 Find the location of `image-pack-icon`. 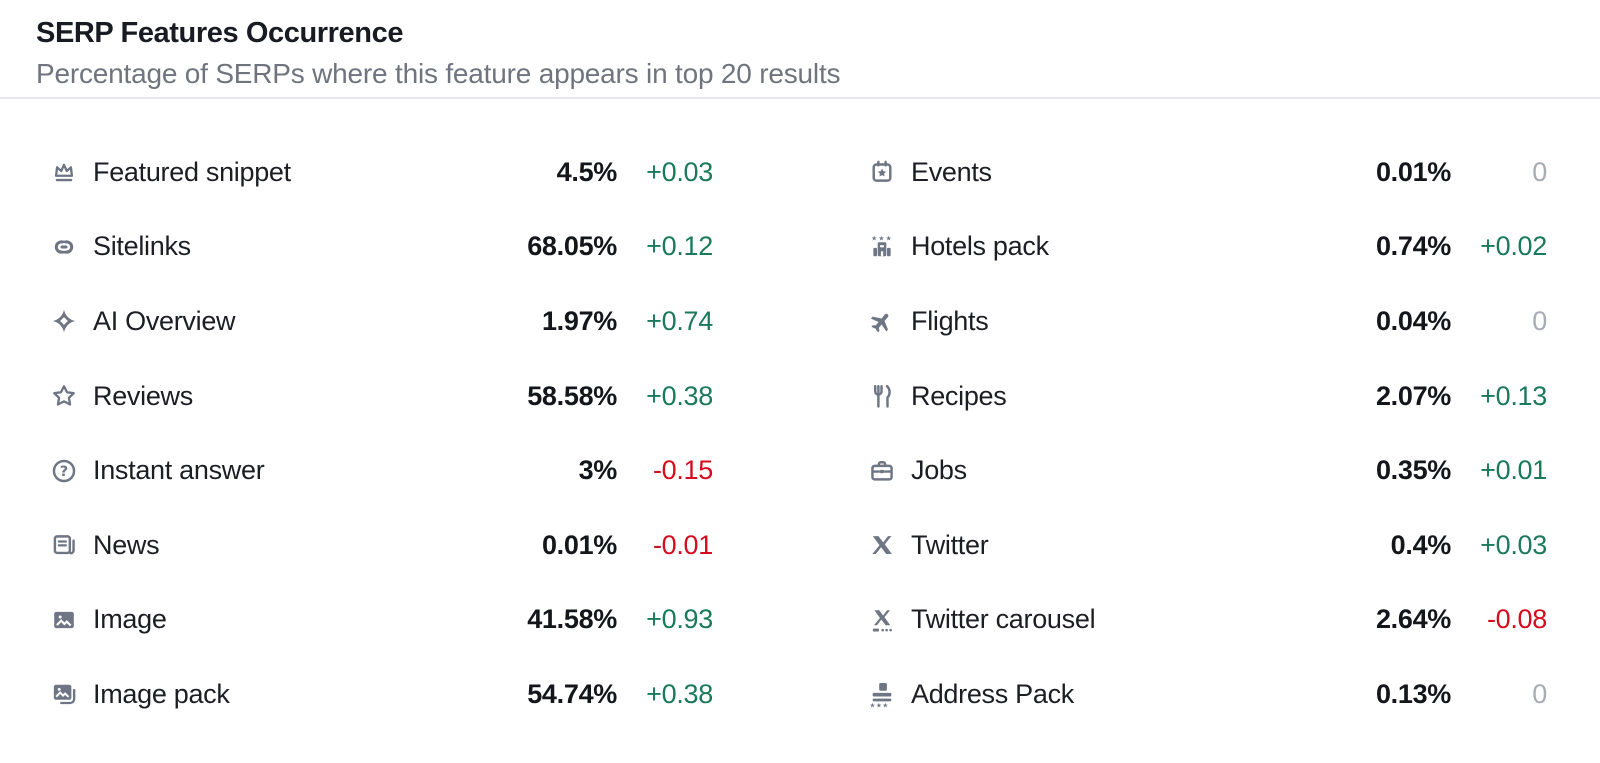

image-pack-icon is located at coordinates (64, 694).